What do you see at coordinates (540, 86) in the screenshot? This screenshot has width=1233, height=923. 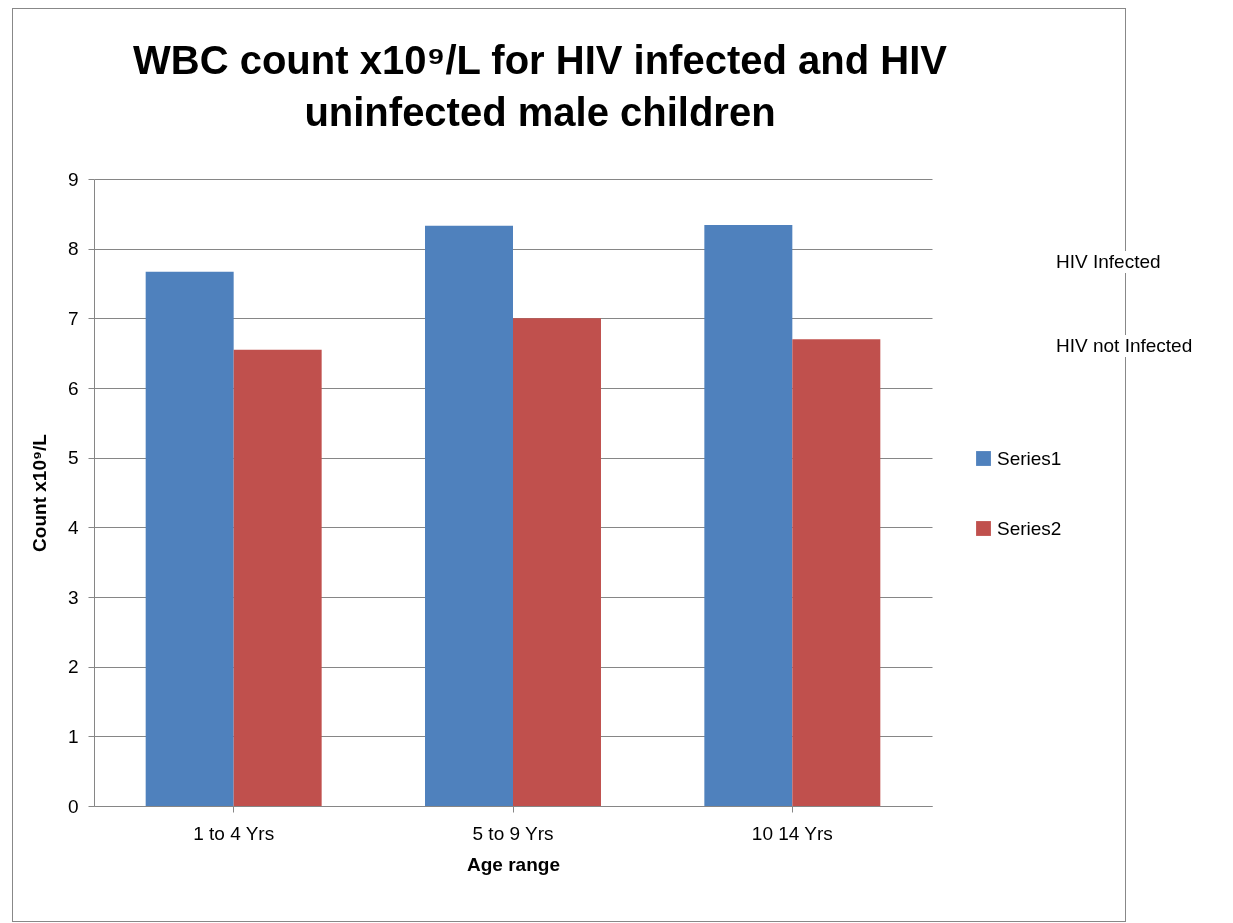 I see `chart-title: WBC count x10⁹/L for HIV infected and HIV uninfected male children` at bounding box center [540, 86].